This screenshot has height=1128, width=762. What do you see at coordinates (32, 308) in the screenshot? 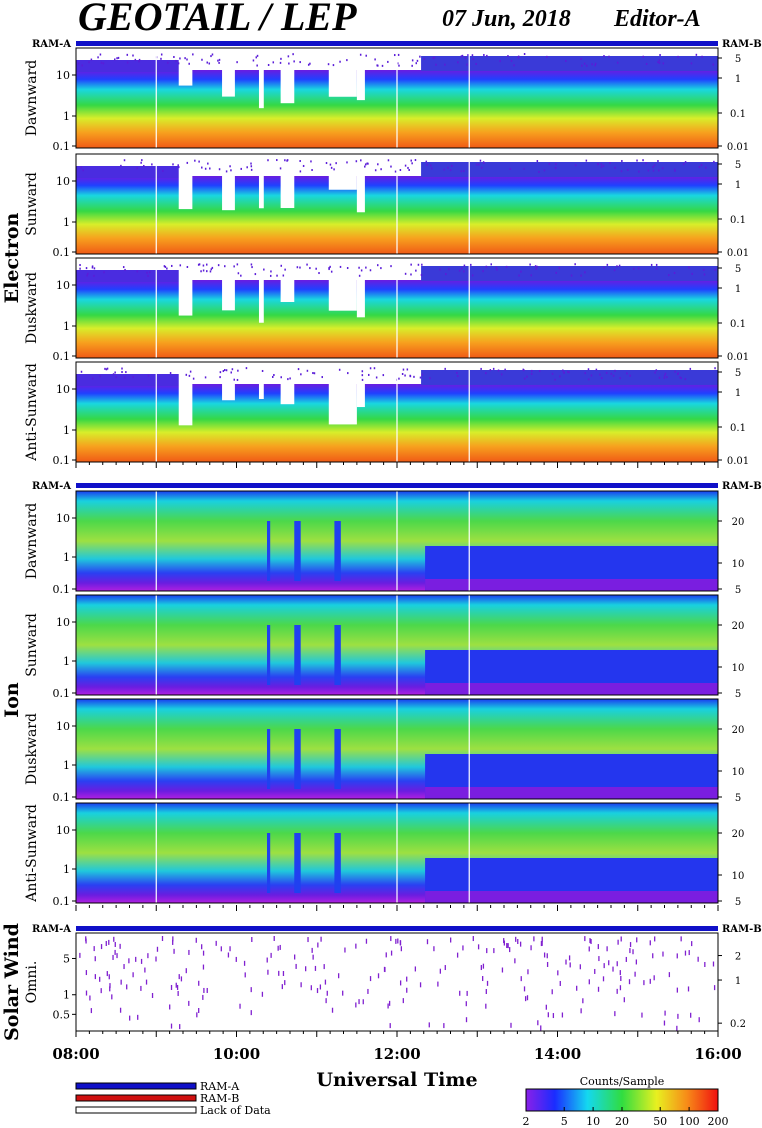
I see `panel-label: Duskward` at bounding box center [32, 308].